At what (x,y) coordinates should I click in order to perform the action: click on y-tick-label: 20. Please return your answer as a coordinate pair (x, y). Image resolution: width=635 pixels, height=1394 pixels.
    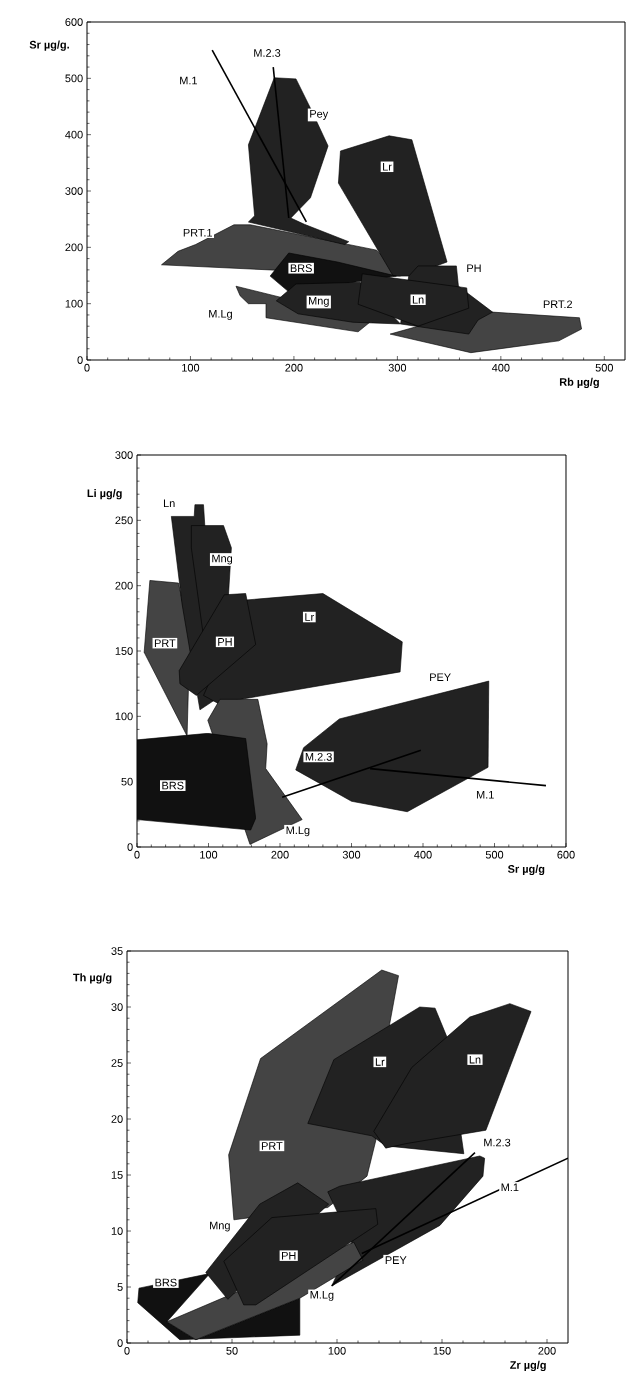
    Looking at the image, I should click on (117, 1119).